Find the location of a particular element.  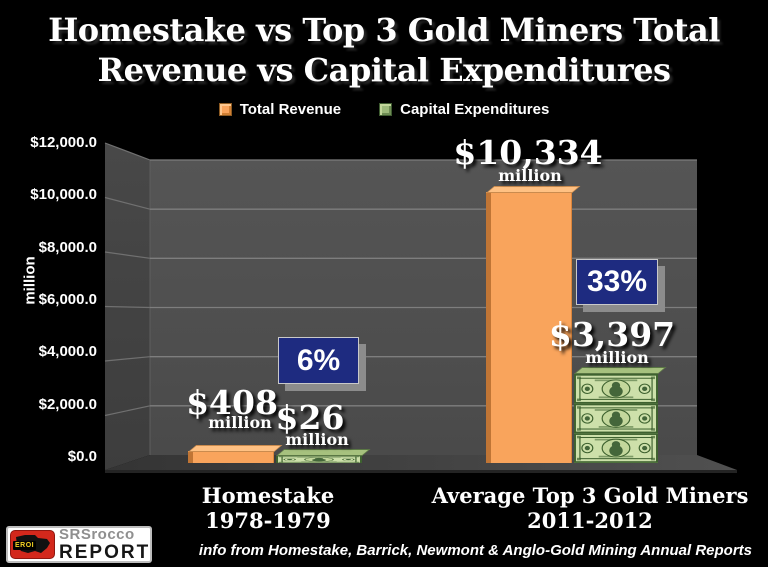

eroi-badge-text: EROI is located at coordinates (25, 545).